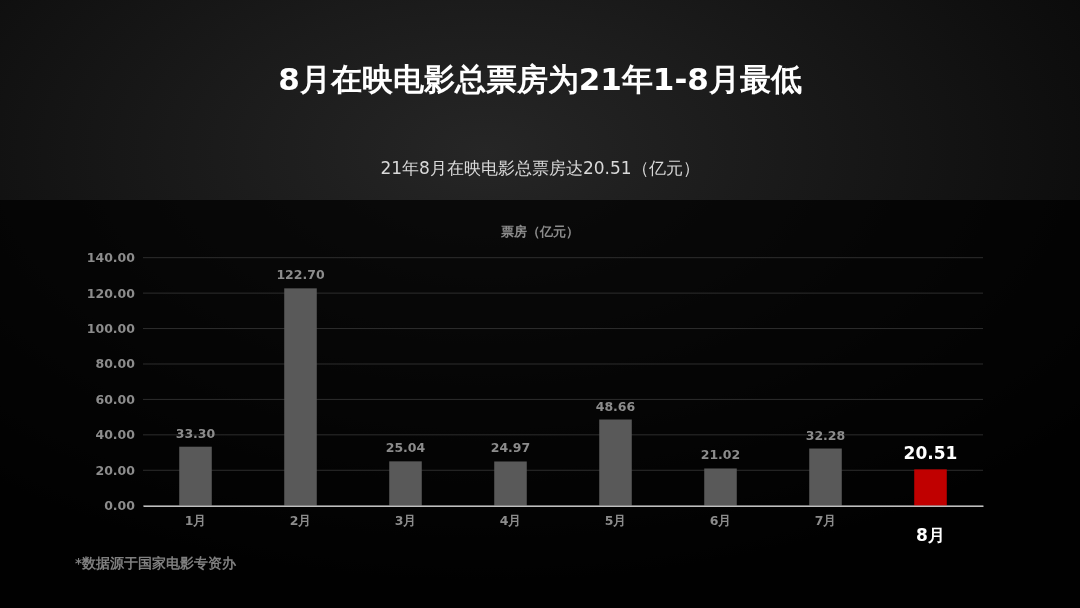  Describe the element at coordinates (720, 455) in the screenshot. I see `data-label: 21.02` at that location.